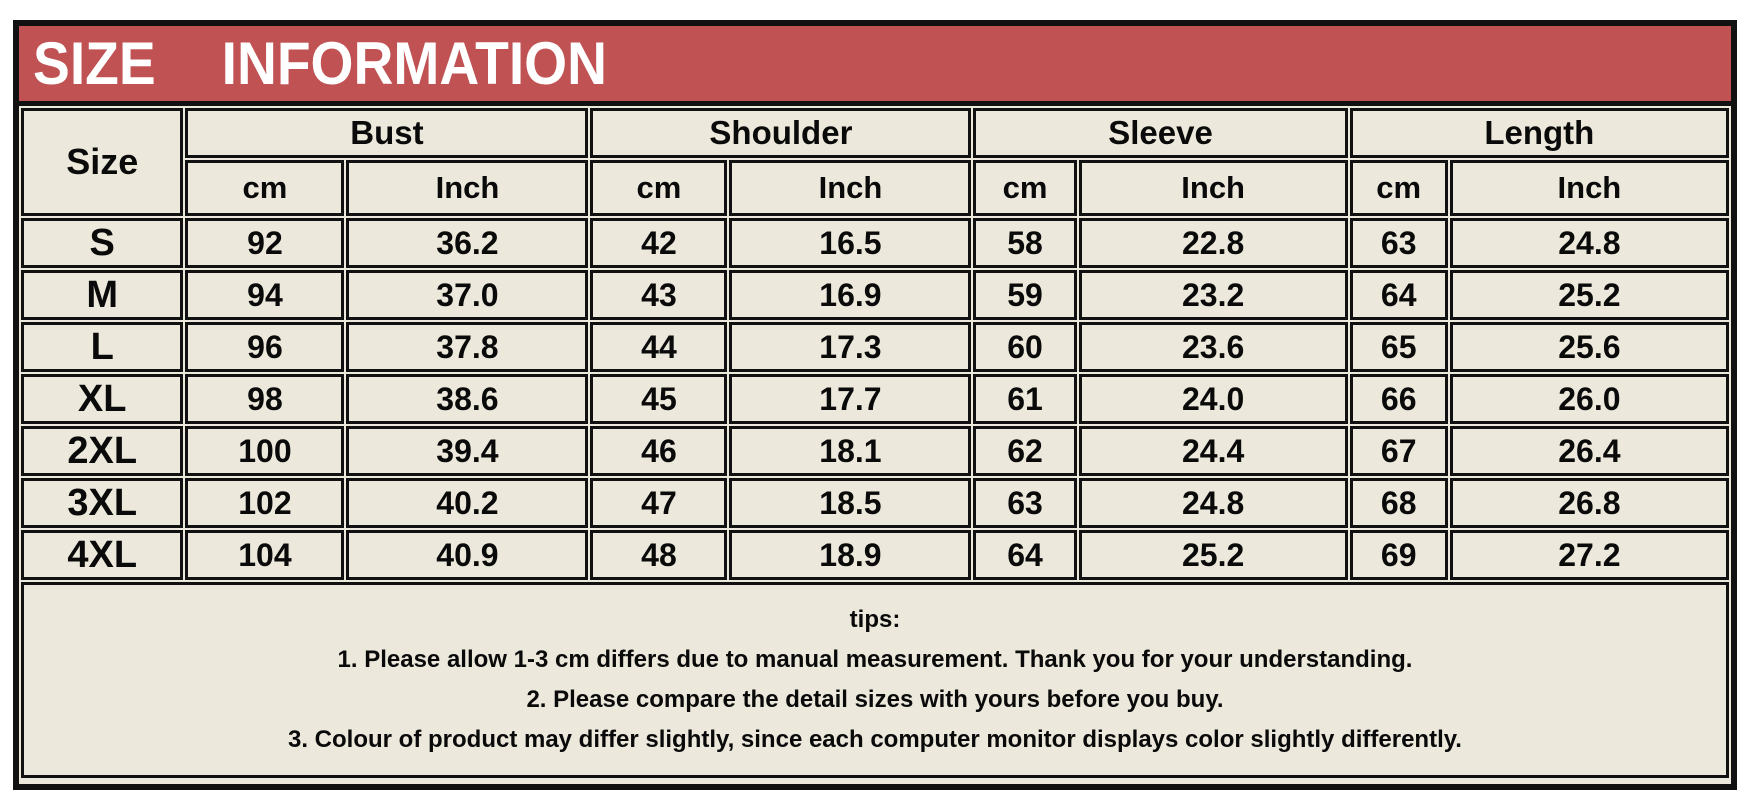 The image size is (1753, 801). What do you see at coordinates (467, 451) in the screenshot?
I see `cell-bust-inch: 39.4` at bounding box center [467, 451].